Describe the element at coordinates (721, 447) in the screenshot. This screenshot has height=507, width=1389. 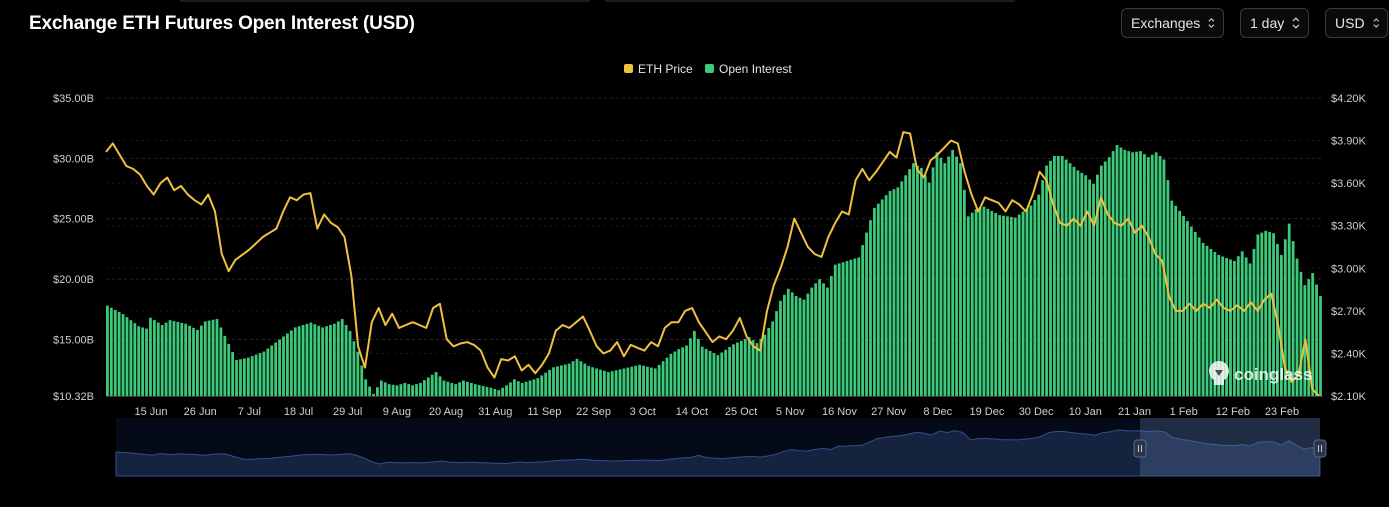
I see `navigator` at that location.